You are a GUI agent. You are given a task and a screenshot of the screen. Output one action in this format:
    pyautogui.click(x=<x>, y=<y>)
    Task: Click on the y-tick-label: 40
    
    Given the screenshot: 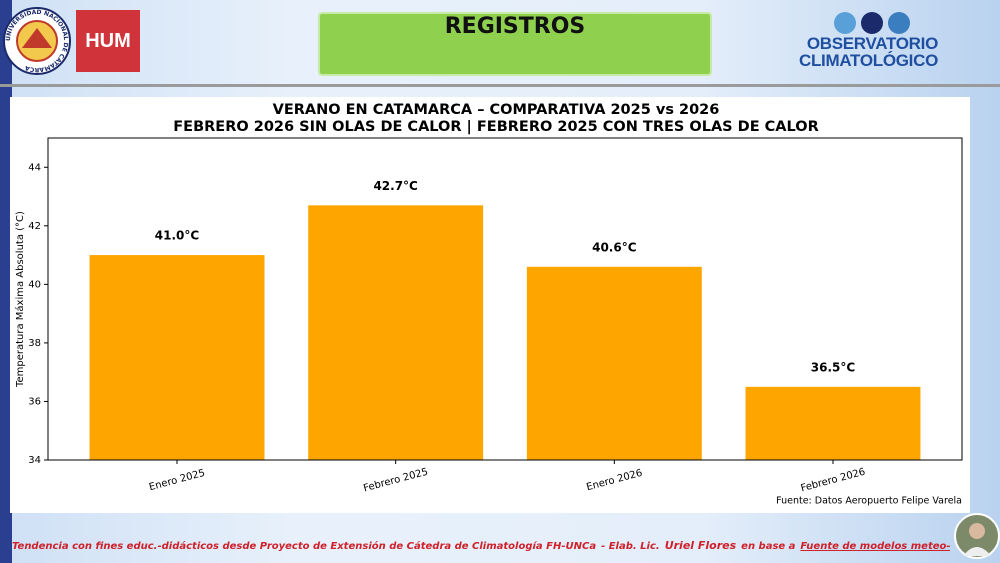 What is the action you would take?
    pyautogui.click(x=34, y=284)
    